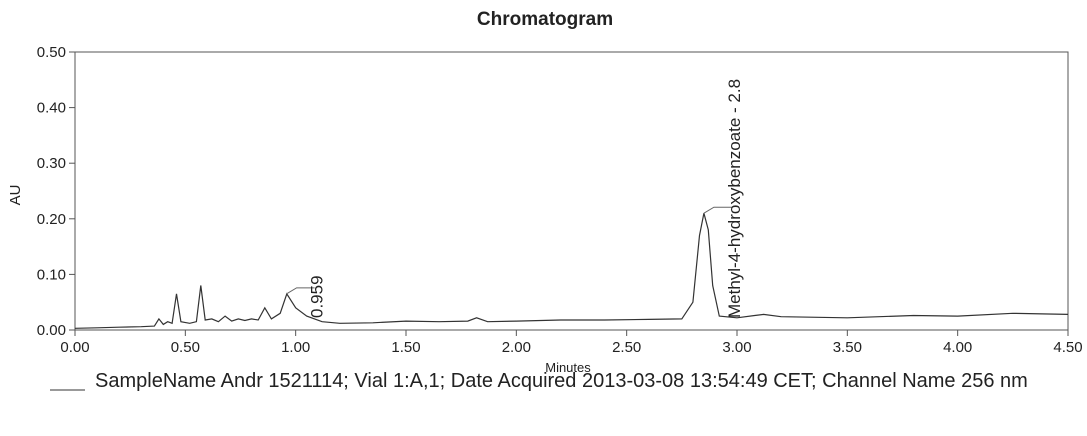 This screenshot has height=436, width=1087. I want to click on y-tick-label: 0.40, so click(51, 108).